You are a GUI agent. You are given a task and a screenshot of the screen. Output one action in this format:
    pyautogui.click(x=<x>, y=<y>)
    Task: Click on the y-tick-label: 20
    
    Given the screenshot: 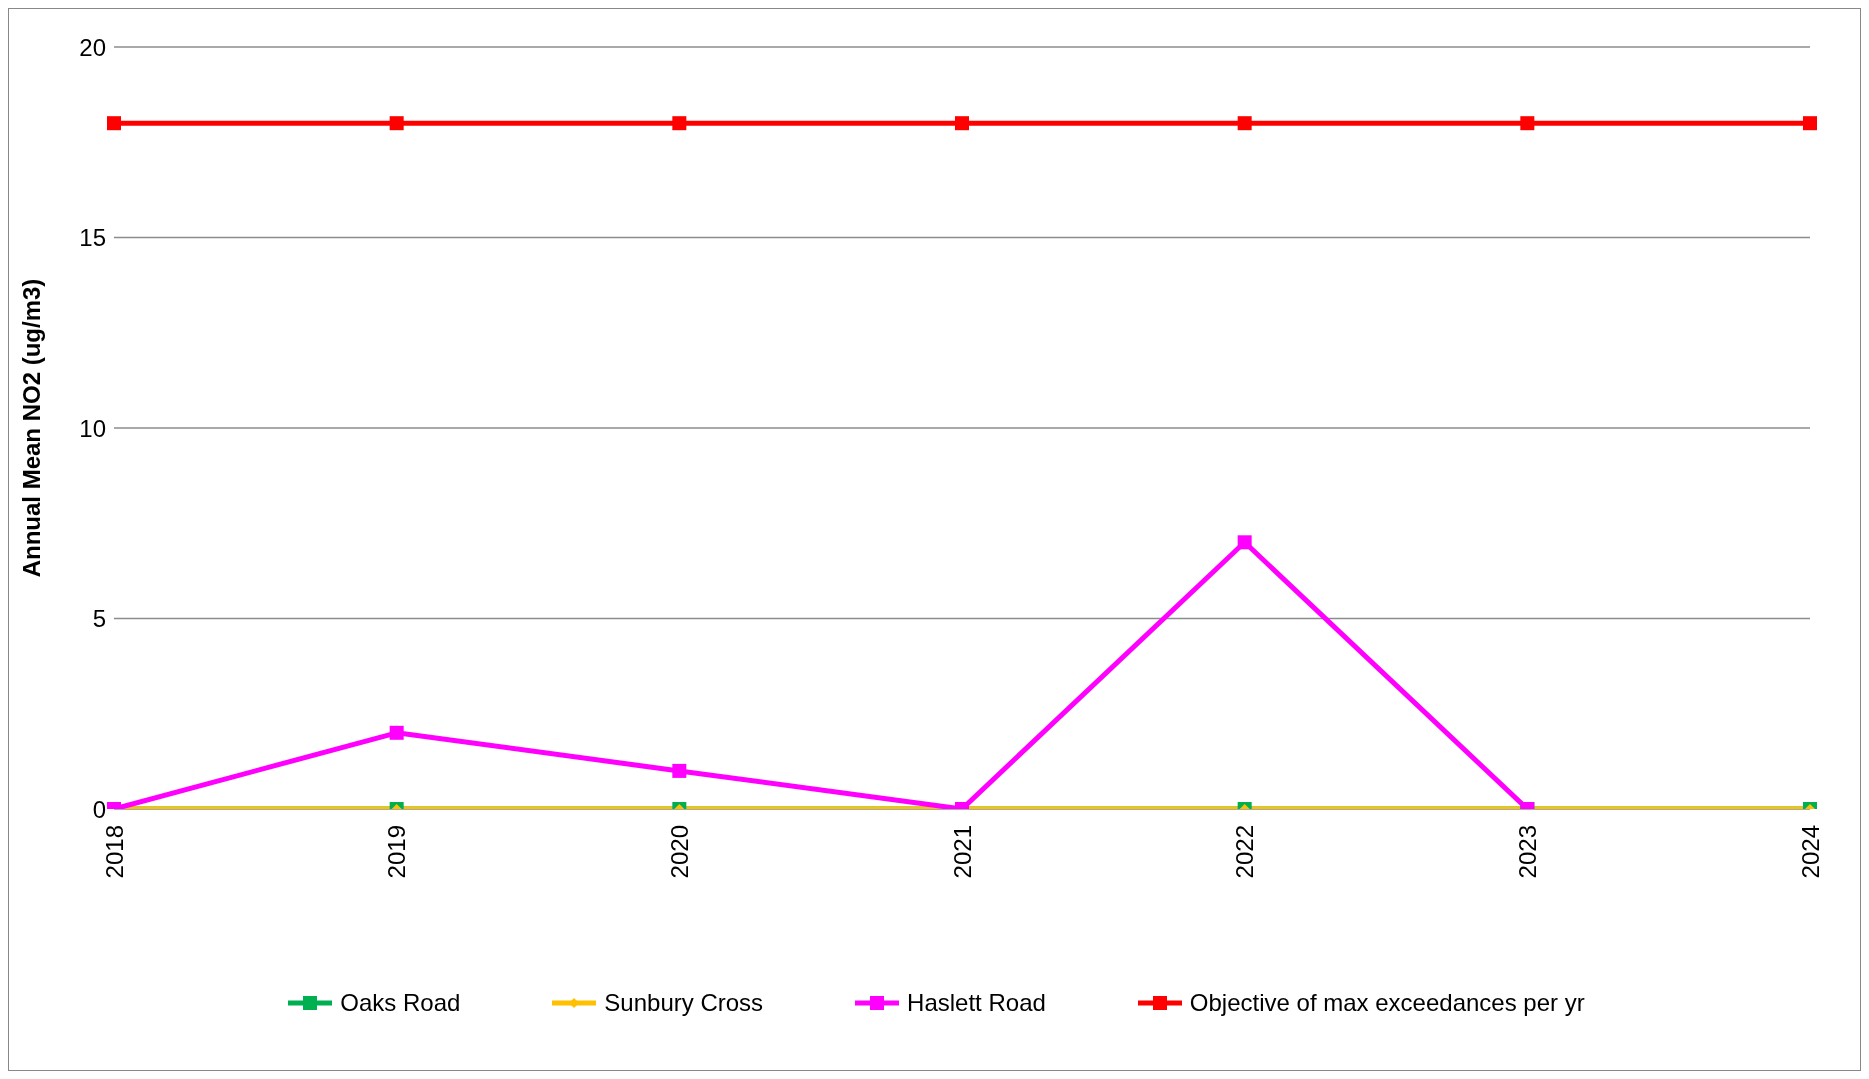 What is the action you would take?
    pyautogui.click(x=92, y=47)
    